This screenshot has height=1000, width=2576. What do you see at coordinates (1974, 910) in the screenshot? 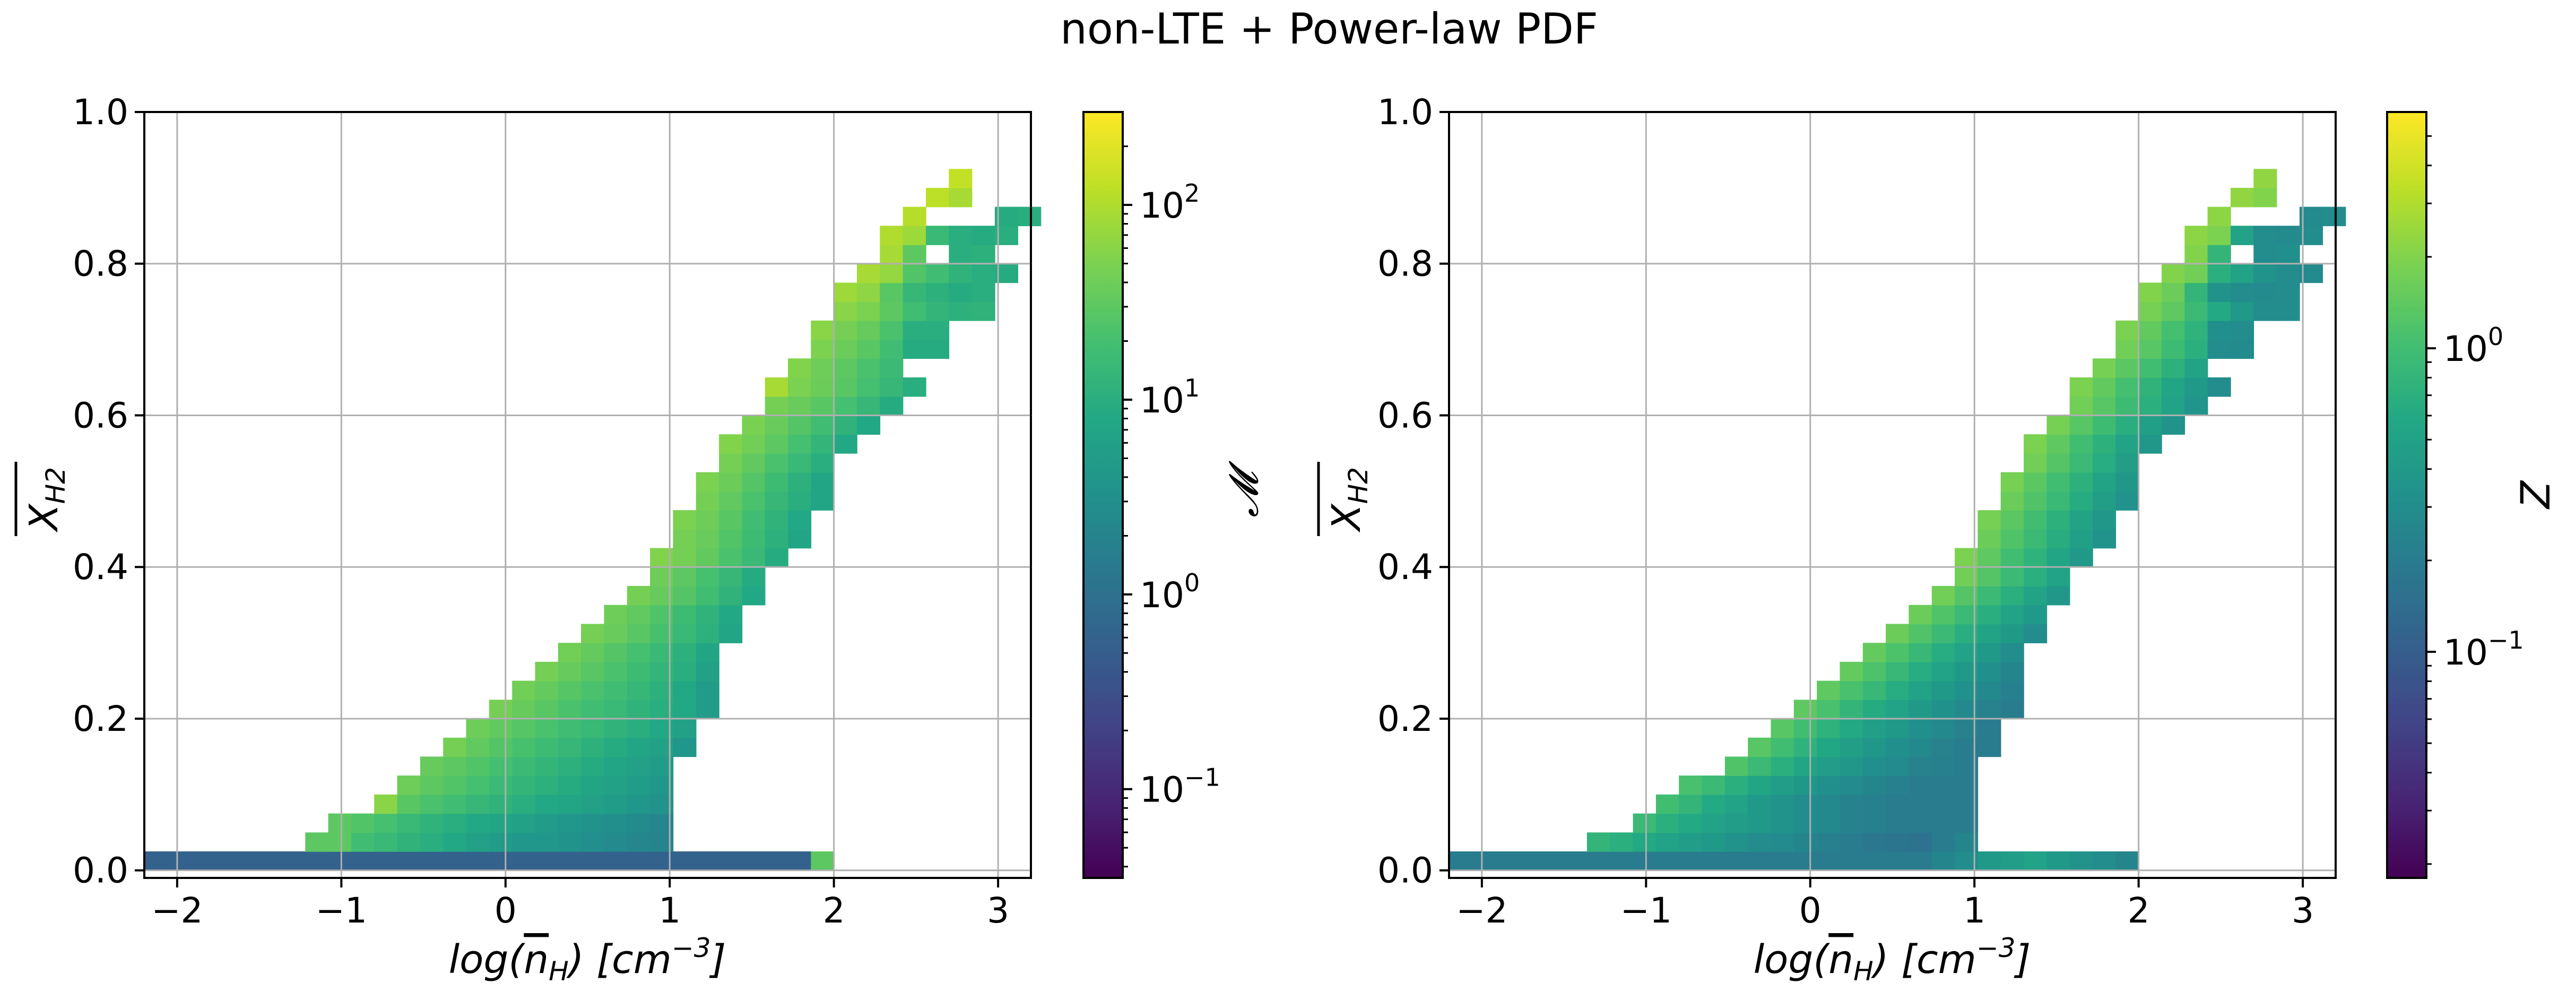
I see `right-x-tick-label: 1` at bounding box center [1974, 910].